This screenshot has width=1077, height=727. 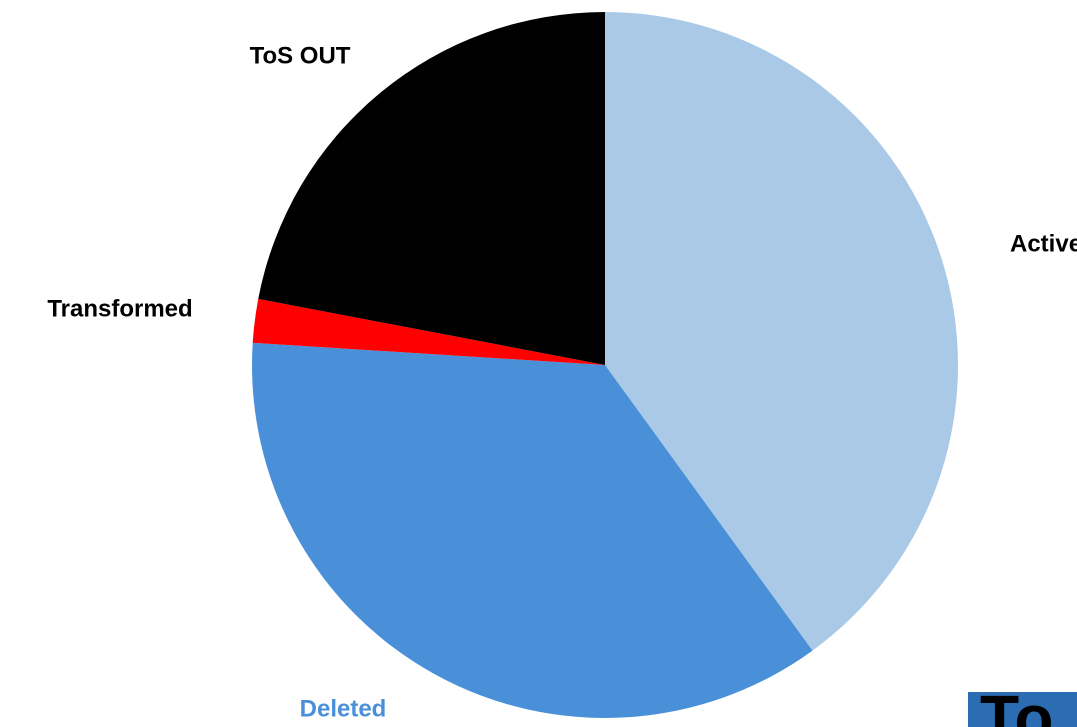 What do you see at coordinates (119, 308) in the screenshot?
I see `slice-label: Transformed` at bounding box center [119, 308].